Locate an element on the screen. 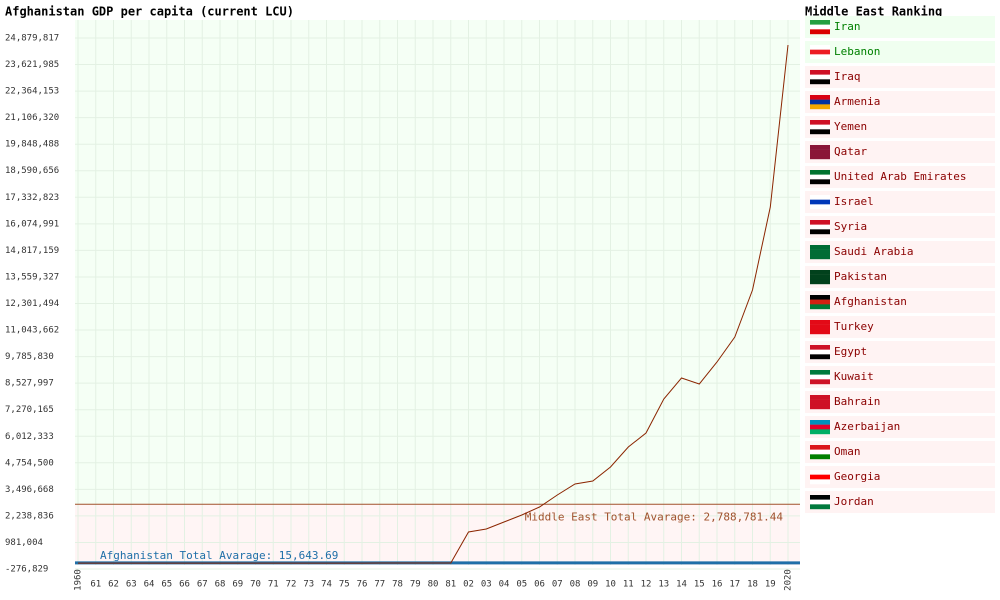  ranking-row: Israel is located at coordinates (900, 202).